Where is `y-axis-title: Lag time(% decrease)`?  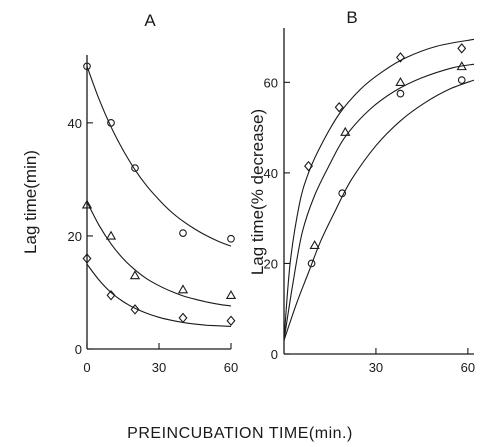
y-axis-title: Lag time(% decrease) is located at coordinates (257, 192).